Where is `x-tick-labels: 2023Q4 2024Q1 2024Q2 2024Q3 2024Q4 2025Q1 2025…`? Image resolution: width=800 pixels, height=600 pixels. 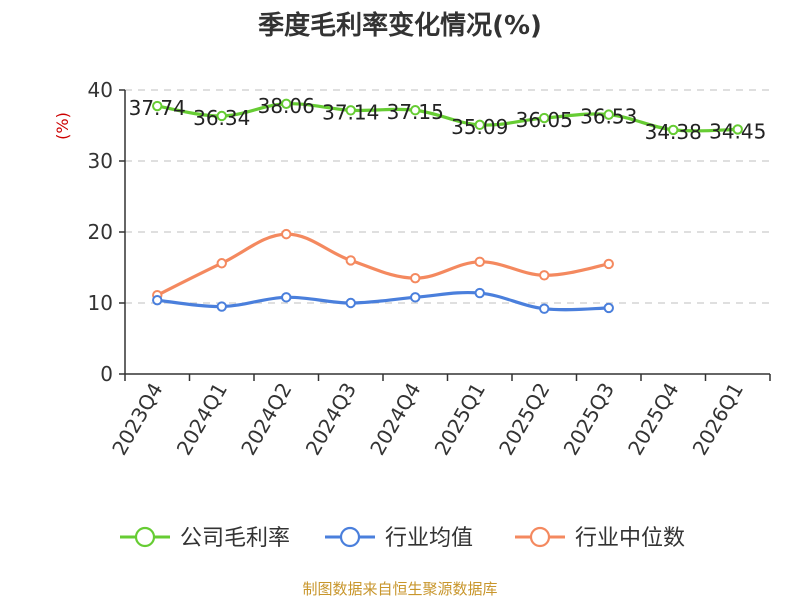 x-tick-labels: 2023Q4 2024Q1 2024Q2 2024Q3 2024Q4 2025Q1 2025… is located at coordinates (427, 419).